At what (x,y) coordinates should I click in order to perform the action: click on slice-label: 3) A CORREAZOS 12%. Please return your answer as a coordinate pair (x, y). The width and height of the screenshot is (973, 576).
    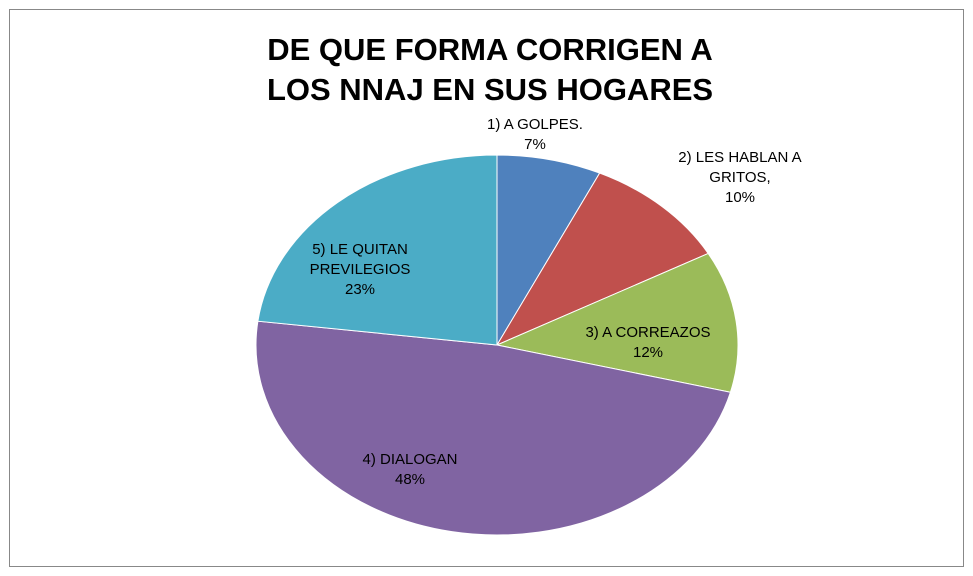
    Looking at the image, I should click on (648, 343).